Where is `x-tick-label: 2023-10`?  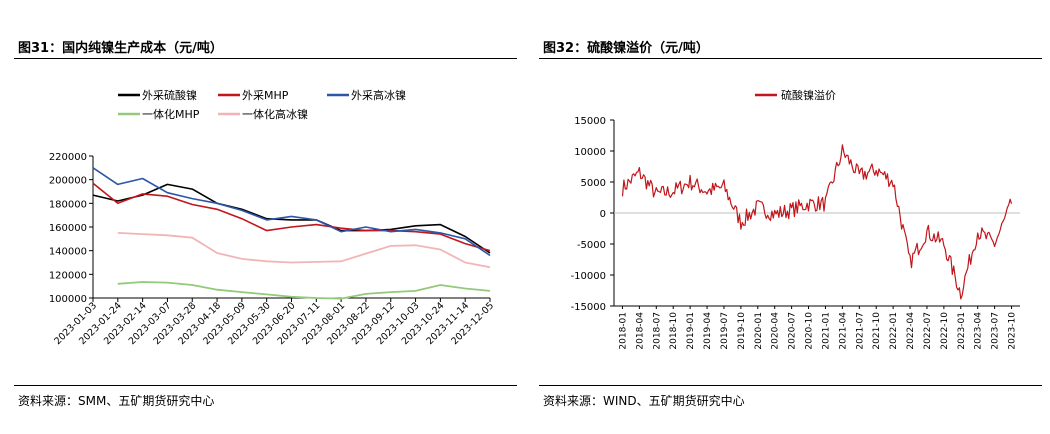
x-tick-label: 2023-10 is located at coordinates (1013, 331).